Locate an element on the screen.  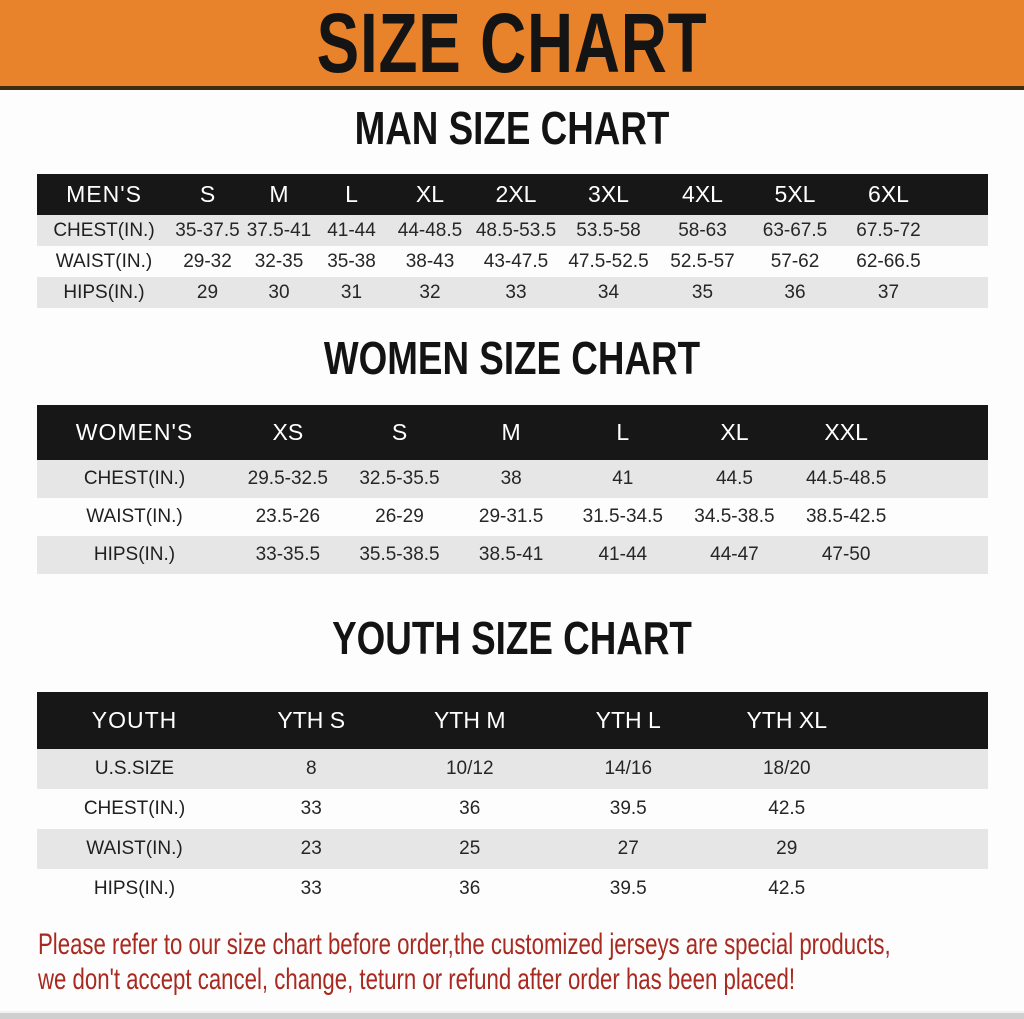
table-cell: 58-63 is located at coordinates (702, 230).